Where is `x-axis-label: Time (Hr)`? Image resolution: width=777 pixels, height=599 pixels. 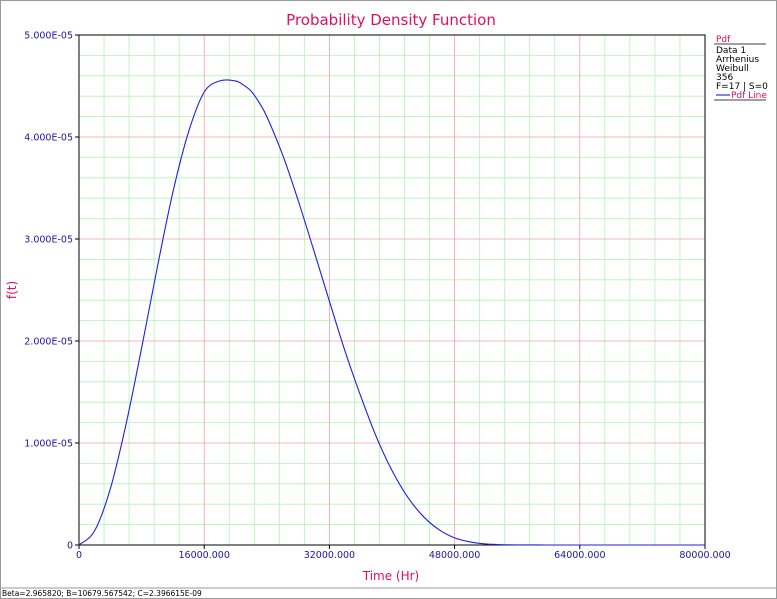
x-axis-label: Time (Hr) is located at coordinates (391, 576).